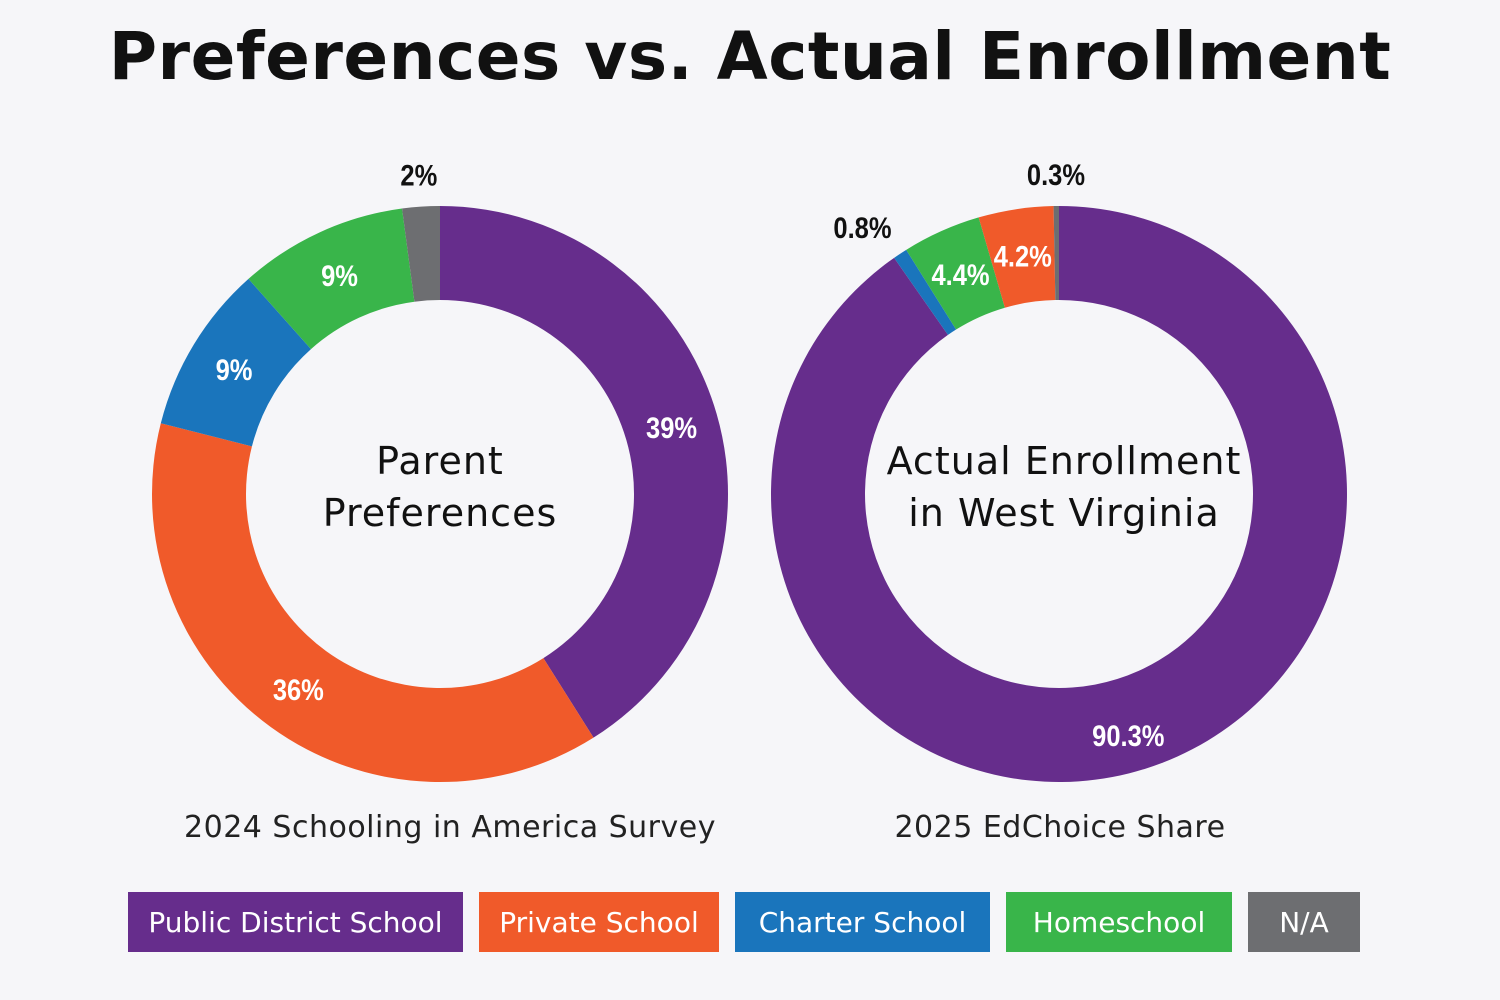 The width and height of the screenshot is (1500, 1000). What do you see at coordinates (862, 922) in the screenshot?
I see `legend-item-charter: Charter School` at bounding box center [862, 922].